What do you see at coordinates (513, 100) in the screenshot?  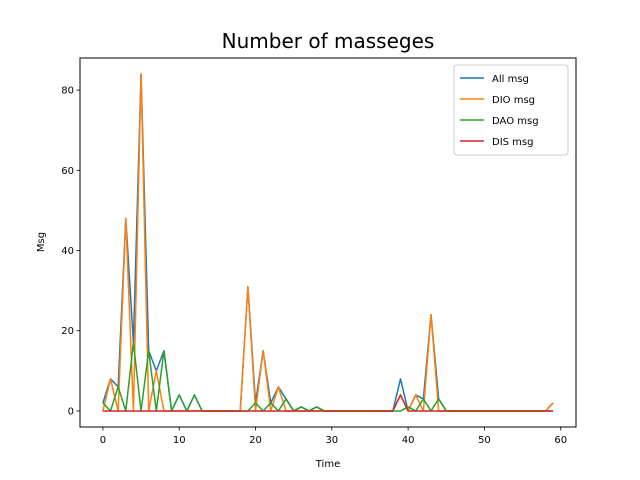 I see `legend-label: DIO msg` at bounding box center [513, 100].